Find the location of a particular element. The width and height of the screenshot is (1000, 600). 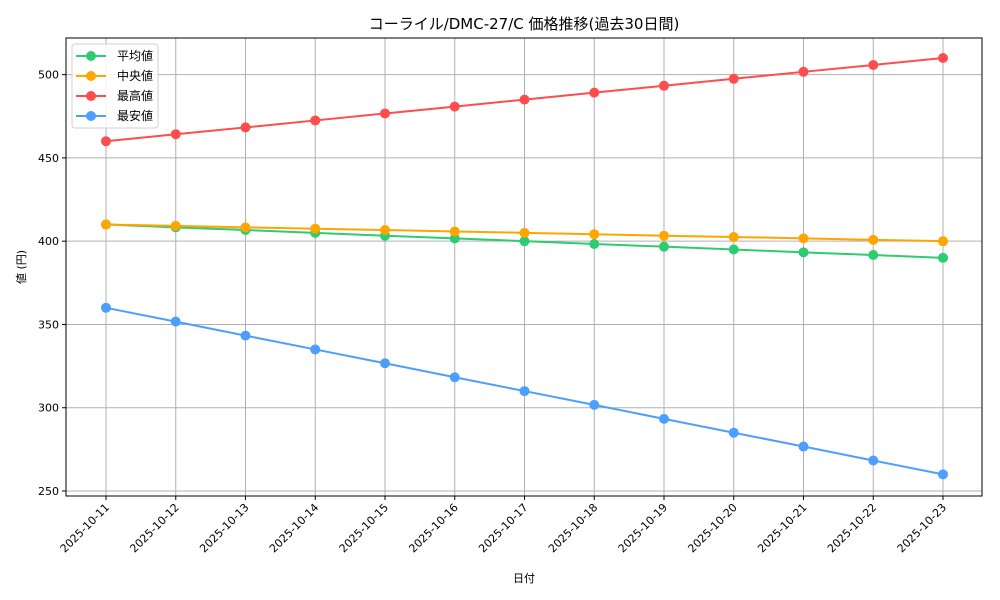

x-tick-label: 2025-10-11 is located at coordinates (85, 528).